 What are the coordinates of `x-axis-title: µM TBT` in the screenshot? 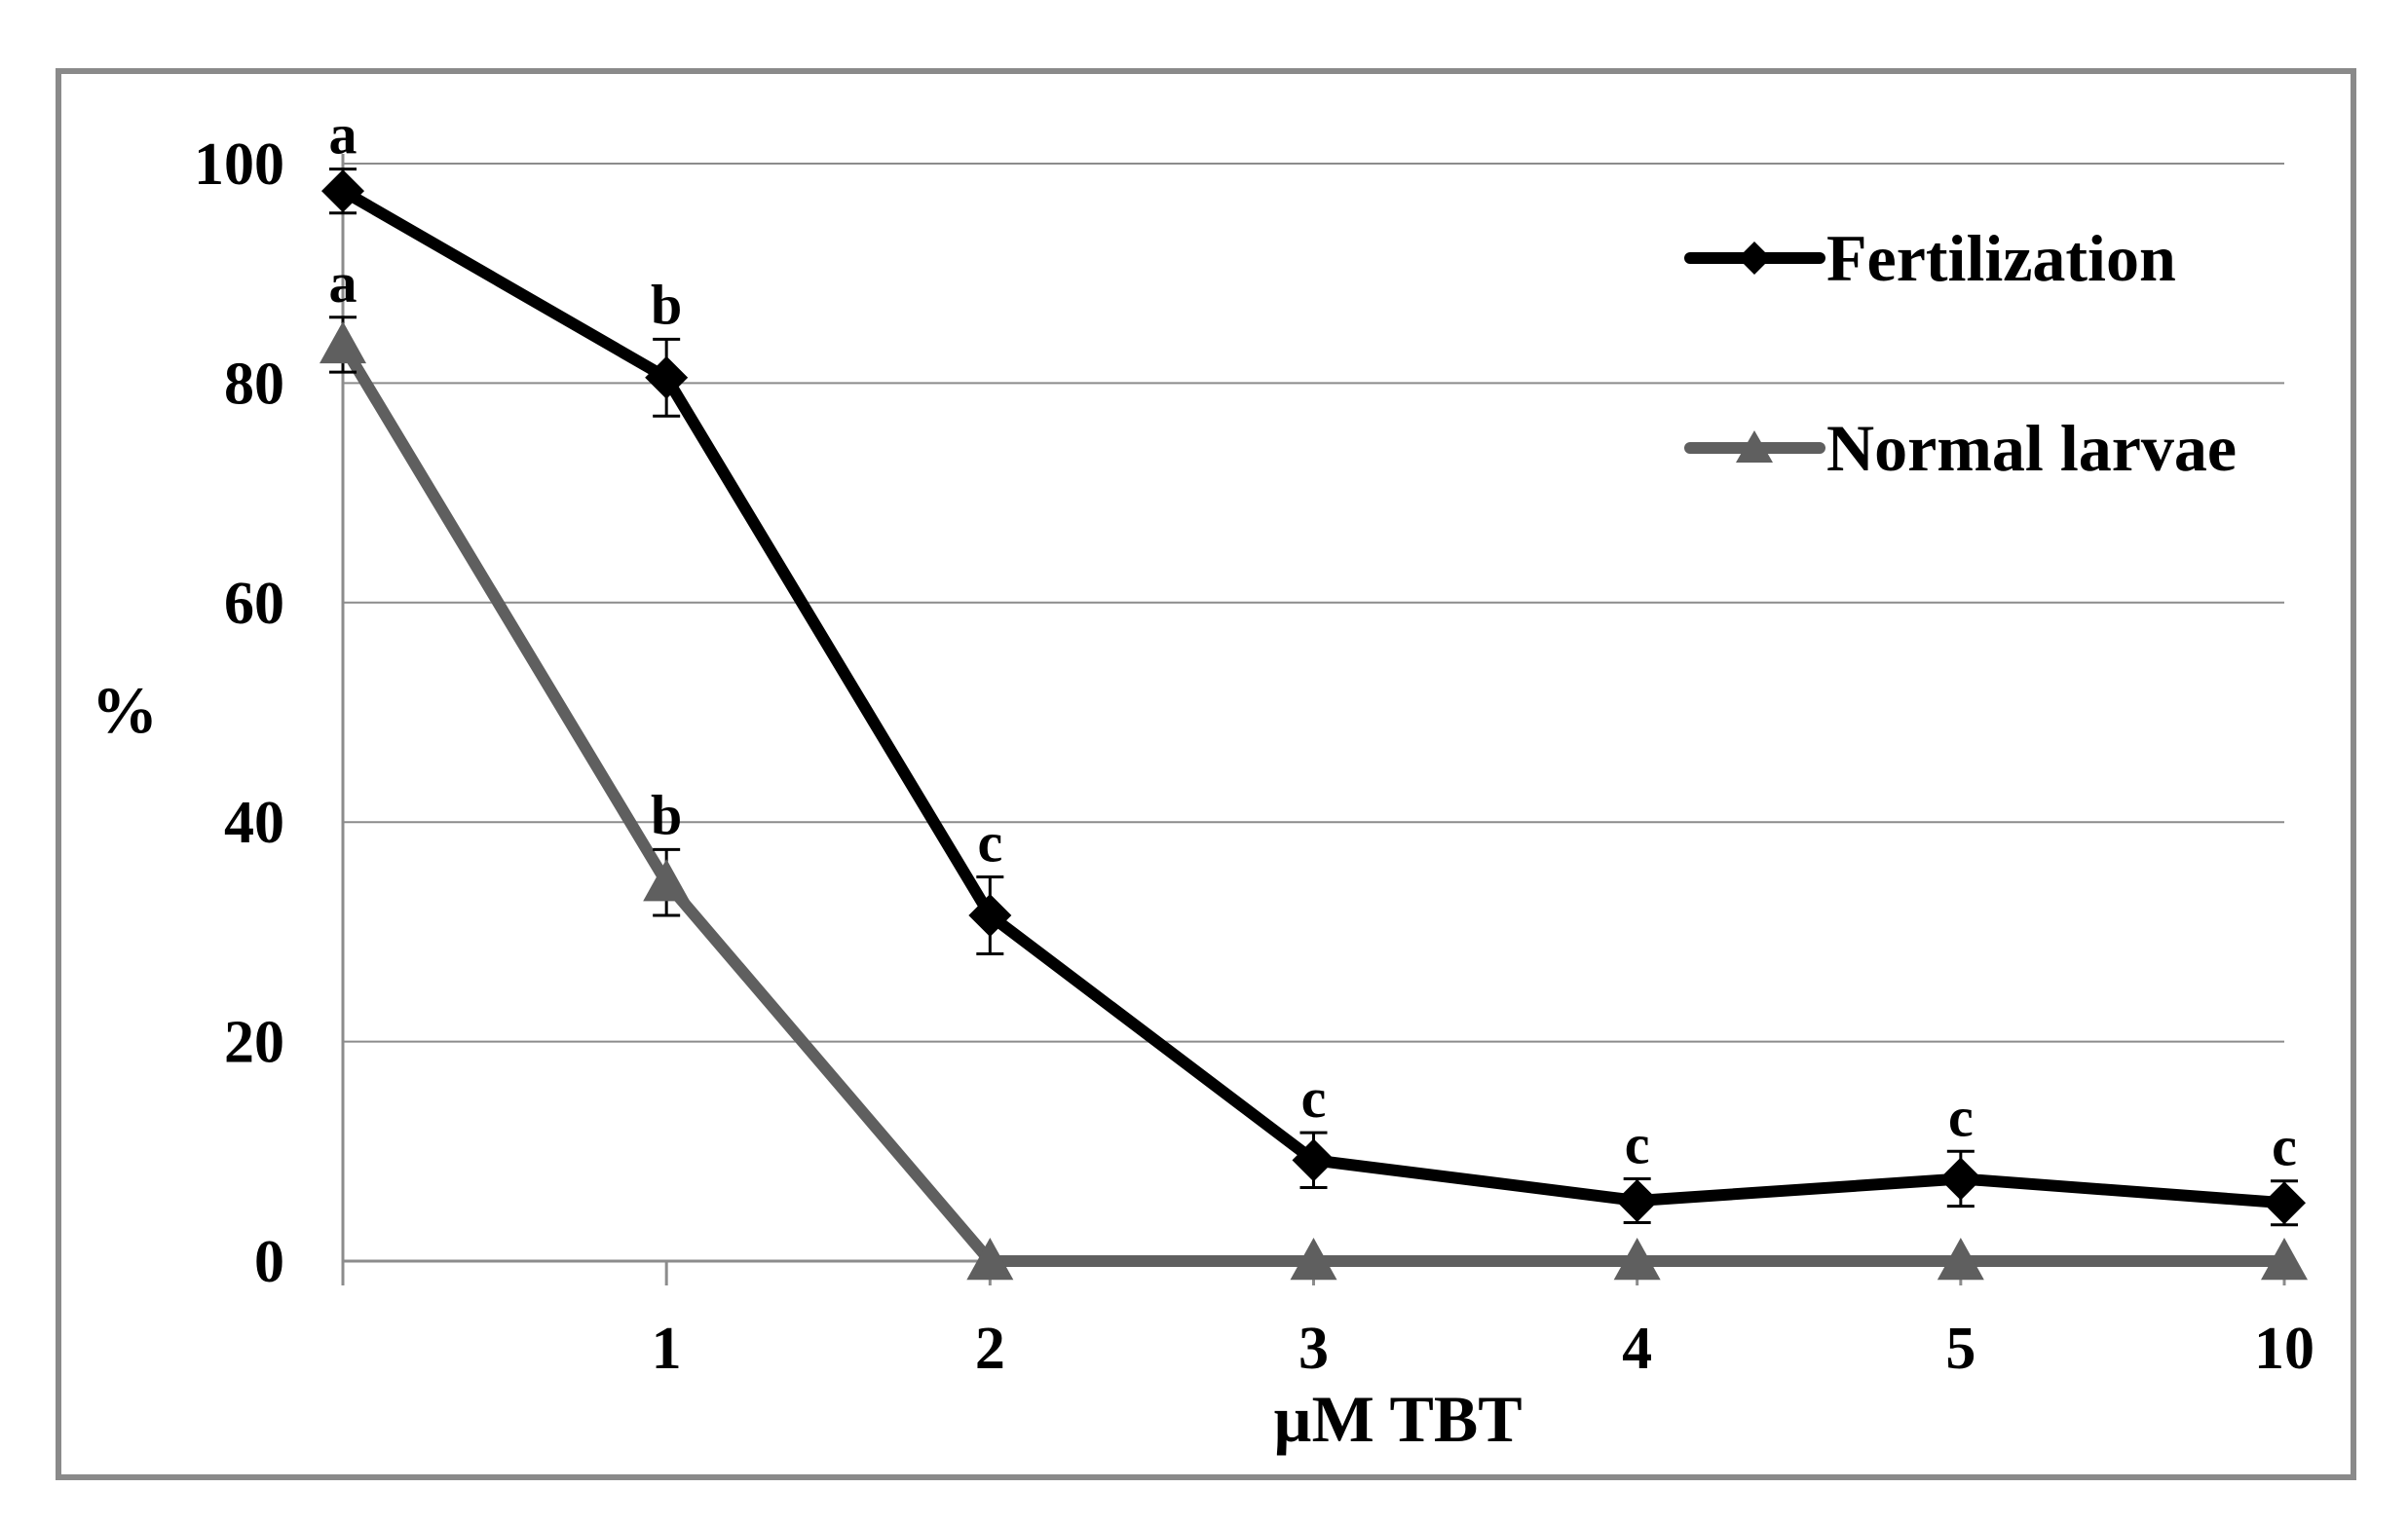 It's located at (1397, 1419).